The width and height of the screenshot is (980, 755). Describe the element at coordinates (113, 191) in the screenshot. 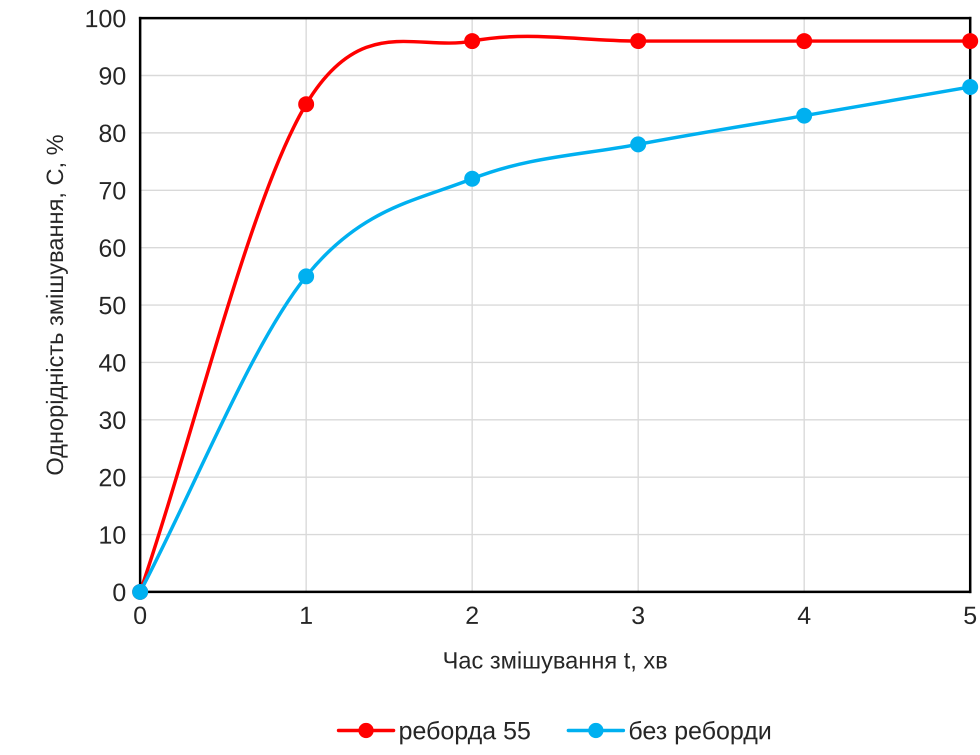

I see `y-tick-label: 70` at that location.